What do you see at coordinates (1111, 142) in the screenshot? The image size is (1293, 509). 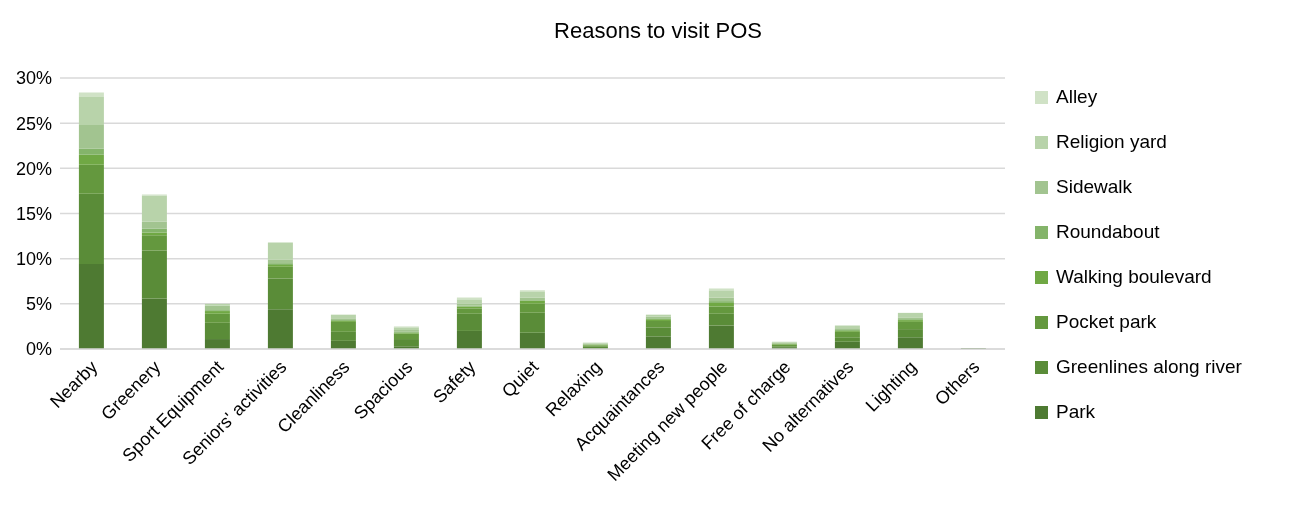 I see `legend-label: Religion yard` at bounding box center [1111, 142].